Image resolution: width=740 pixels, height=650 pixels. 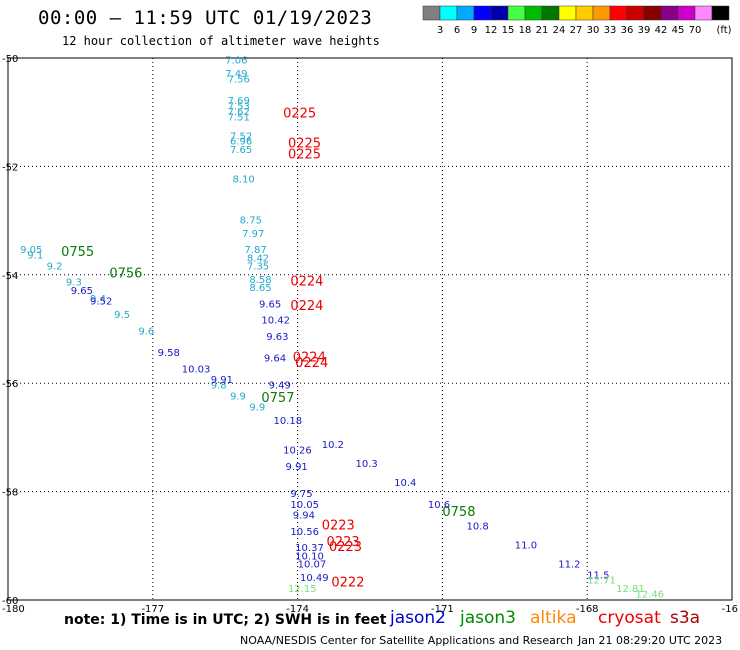 I want to click on colorbar-tick-label: 18, so click(x=525, y=30).